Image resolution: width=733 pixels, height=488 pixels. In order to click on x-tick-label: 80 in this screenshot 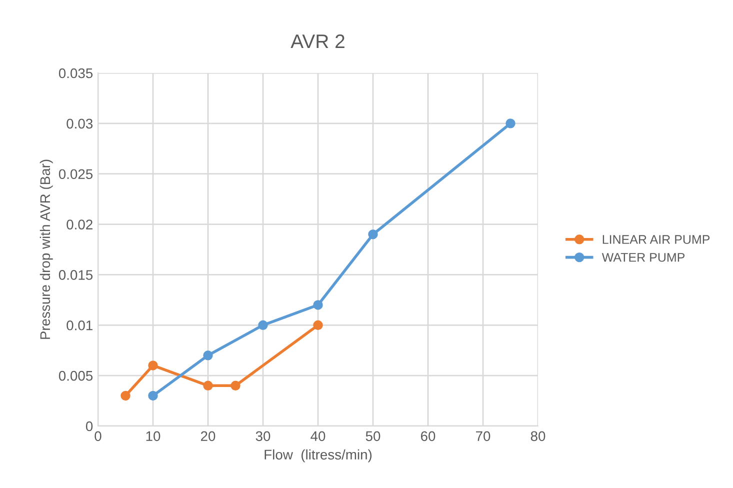, I will do `click(538, 436)`.